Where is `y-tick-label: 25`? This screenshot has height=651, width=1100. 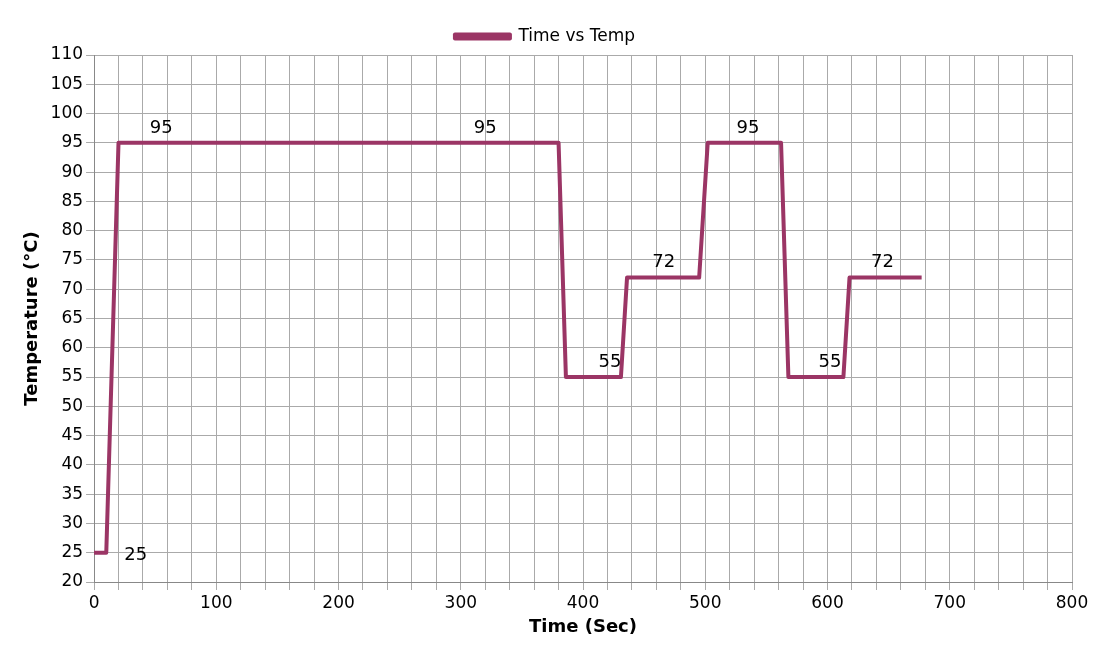
y-tick-label: 25 is located at coordinates (72, 551).